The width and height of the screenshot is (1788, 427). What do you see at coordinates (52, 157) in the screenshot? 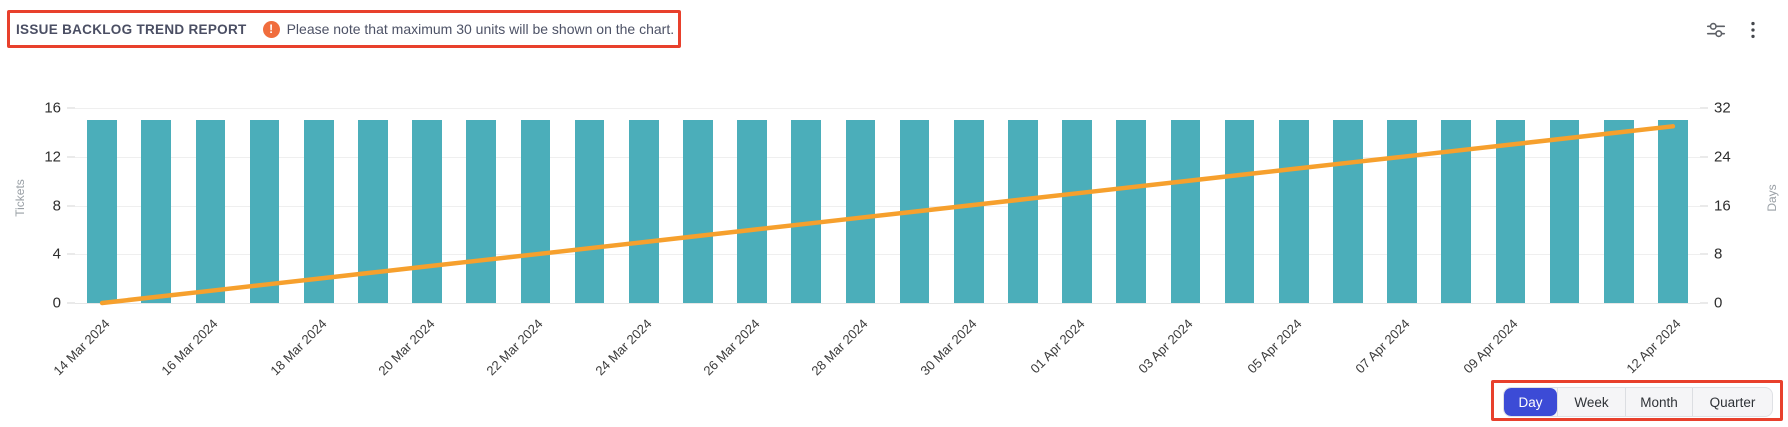
I see `left-tick-label: 12` at bounding box center [52, 157].